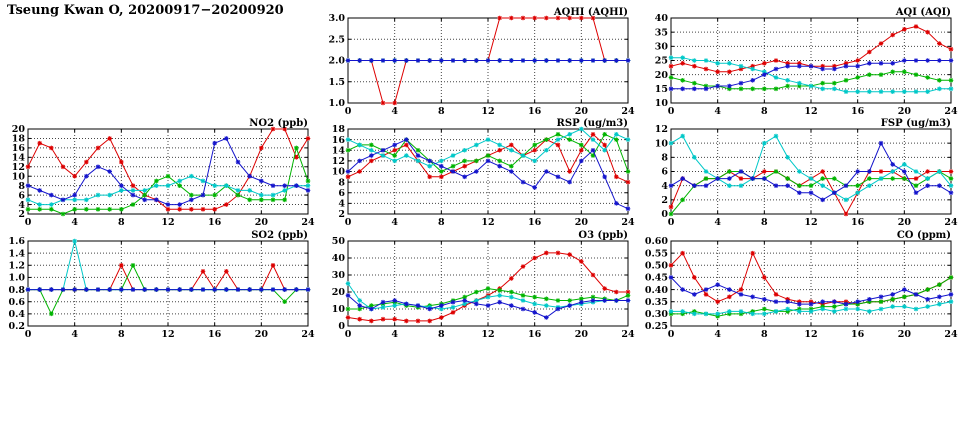 Image resolution: width=975 pixels, height=447 pixels. What do you see at coordinates (916, 123) in the screenshot?
I see `chart-title-fsp: FSP (ug/m3)` at bounding box center [916, 123].